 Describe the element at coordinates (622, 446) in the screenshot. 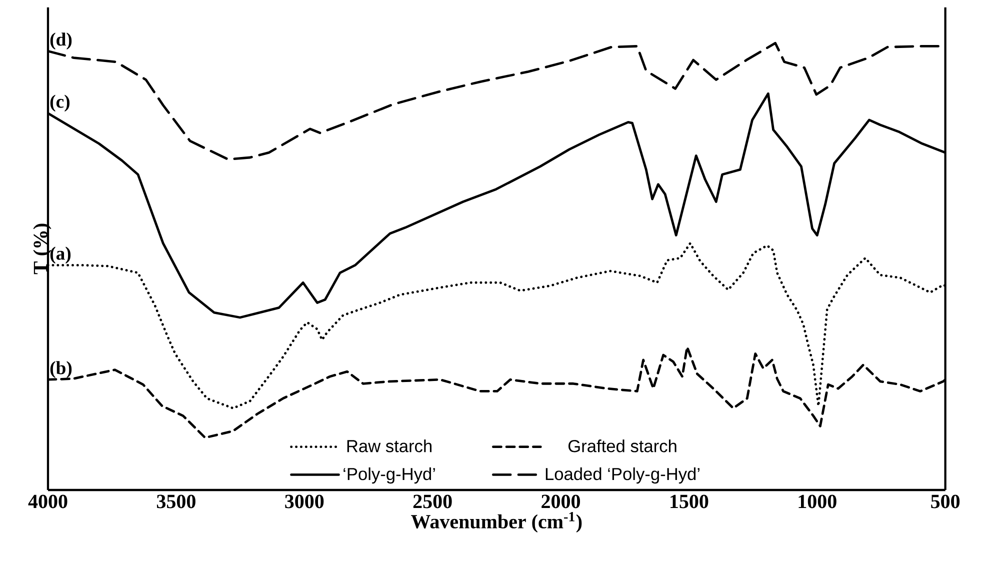

I see `legend-label: Grafted starch` at that location.